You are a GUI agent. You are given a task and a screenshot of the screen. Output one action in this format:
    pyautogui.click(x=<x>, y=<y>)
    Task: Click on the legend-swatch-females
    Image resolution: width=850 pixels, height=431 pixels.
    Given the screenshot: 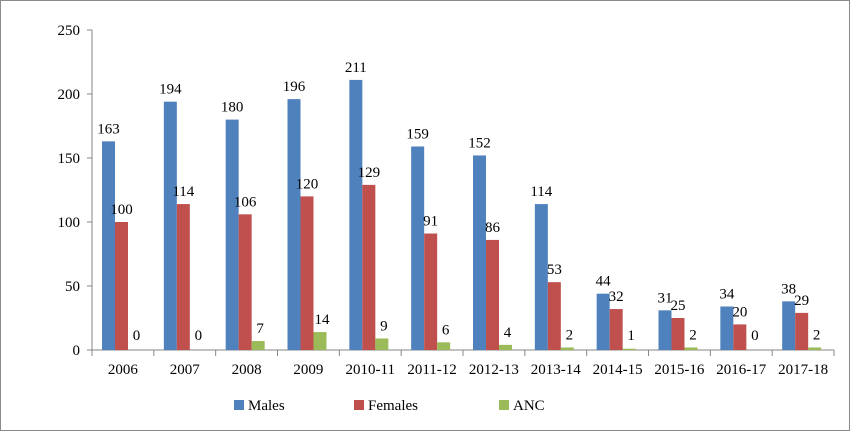 What is the action you would take?
    pyautogui.click(x=359, y=405)
    